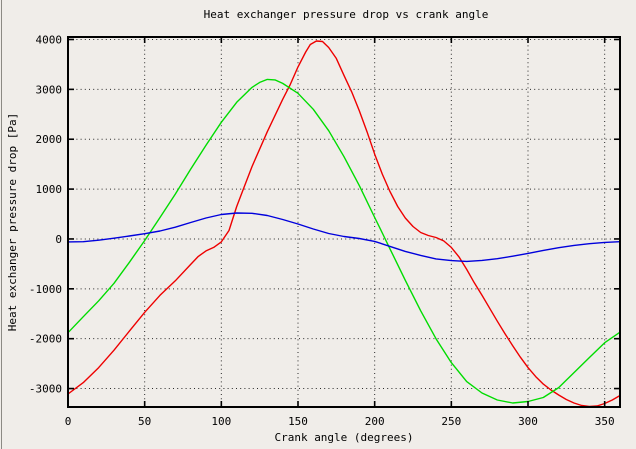  Describe the element at coordinates (45, 339) in the screenshot. I see `y-tick-label: -2000` at that location.